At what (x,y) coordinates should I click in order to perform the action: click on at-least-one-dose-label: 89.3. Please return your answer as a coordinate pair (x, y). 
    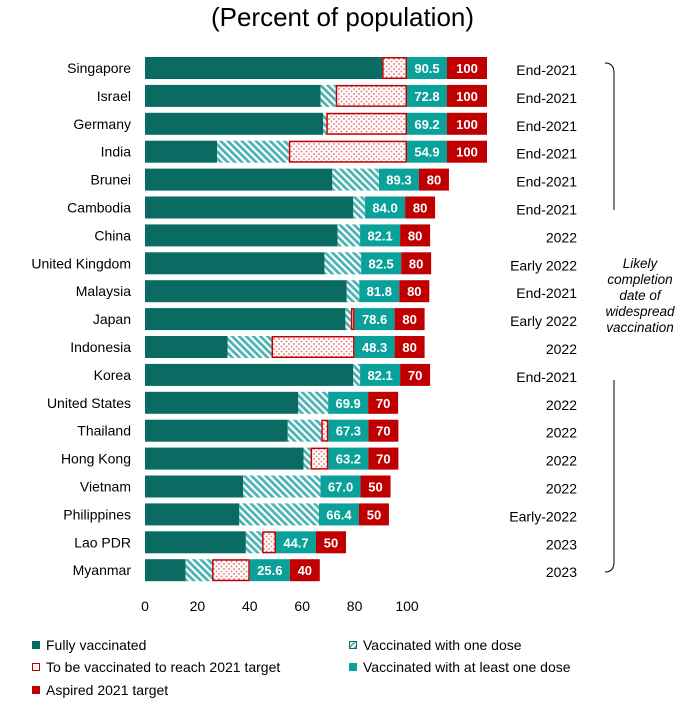
    Looking at the image, I should click on (398, 180).